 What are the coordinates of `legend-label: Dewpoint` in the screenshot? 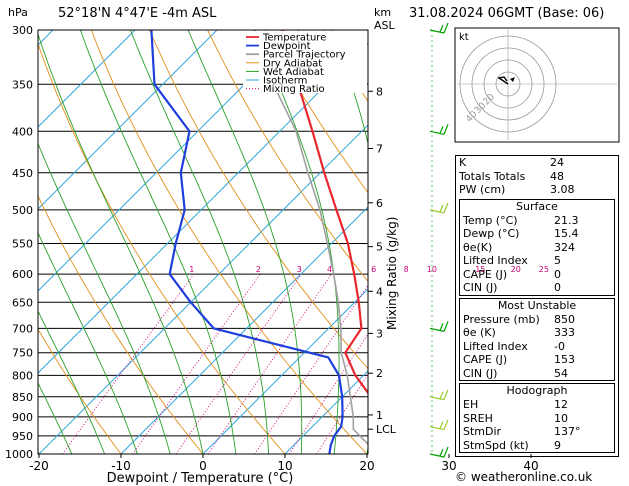 It's located at (287, 46).